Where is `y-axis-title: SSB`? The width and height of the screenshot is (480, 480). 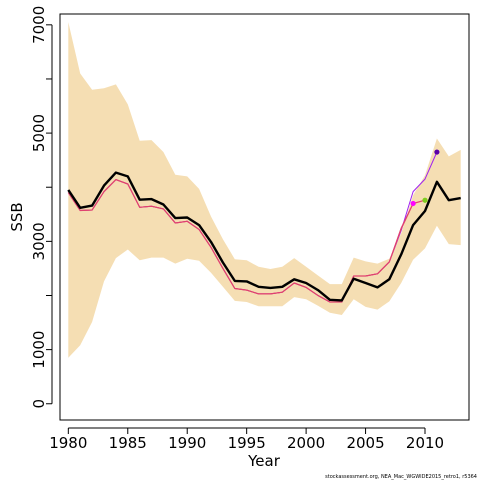 y-axis-title: SSB is located at coordinates (17, 216).